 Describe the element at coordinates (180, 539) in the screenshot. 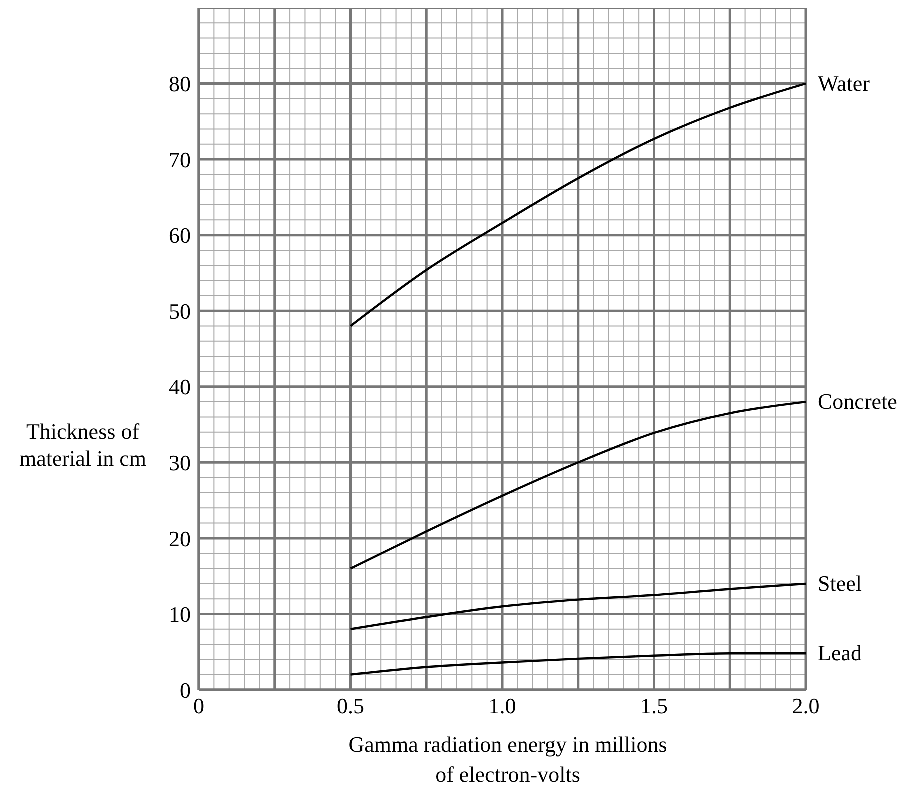

I see `y-tick-label: 20` at that location.